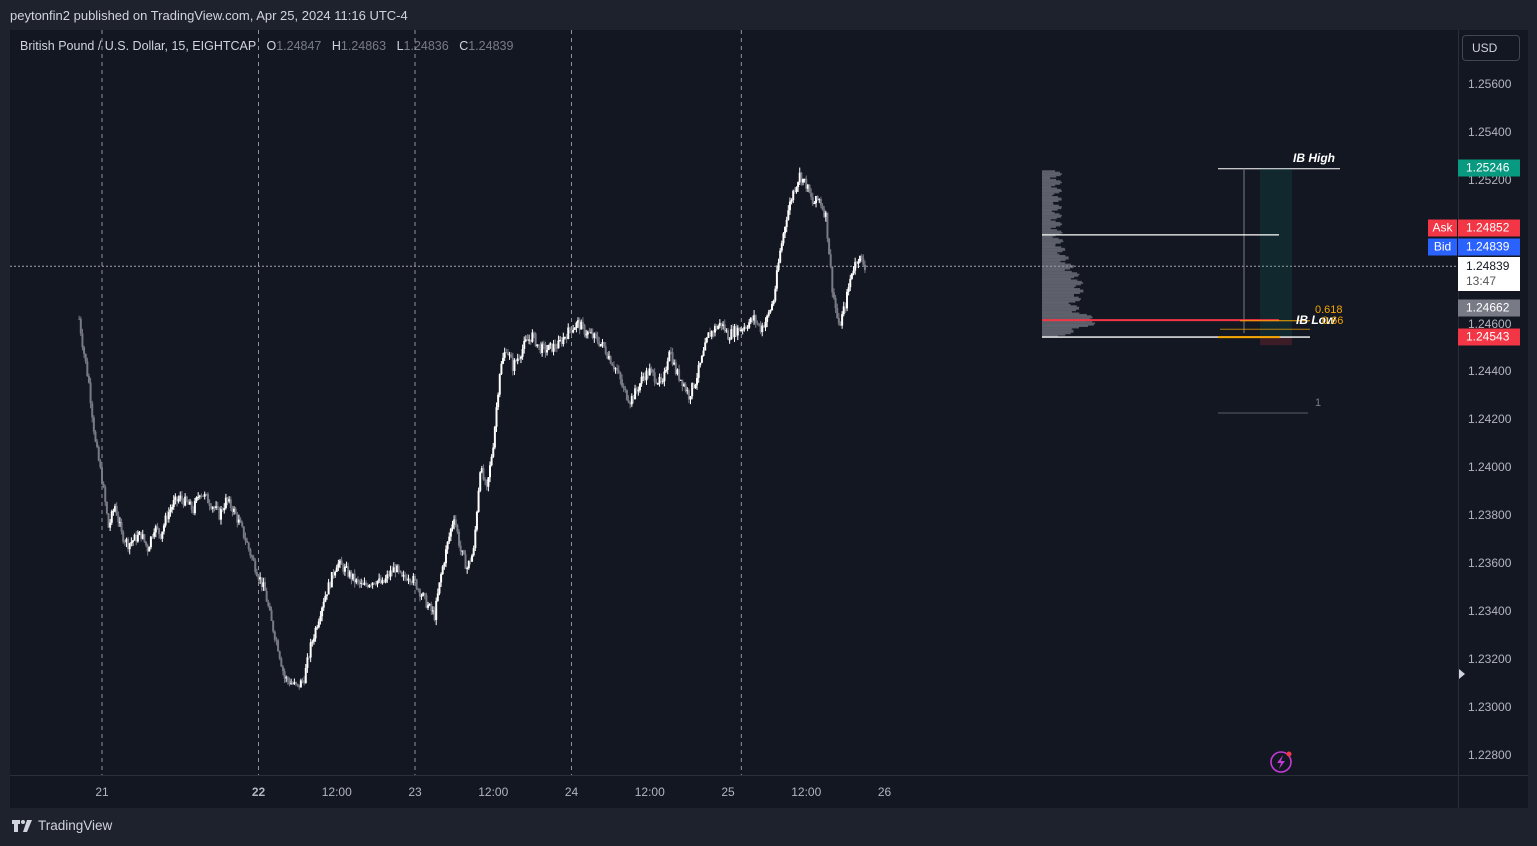 The image size is (1537, 846). Describe the element at coordinates (22, 825) in the screenshot. I see `tradingview-logo-icon` at that location.